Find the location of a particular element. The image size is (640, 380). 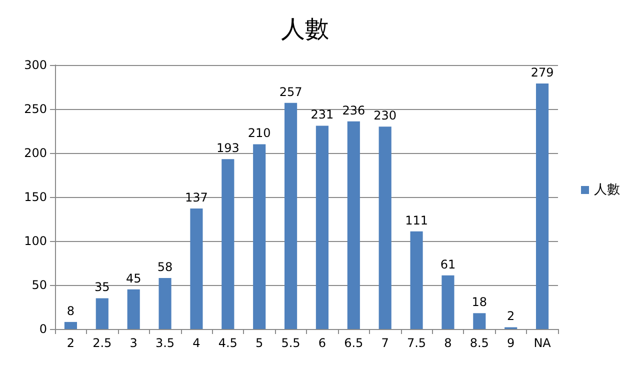

data-label: 137 is located at coordinates (196, 197).